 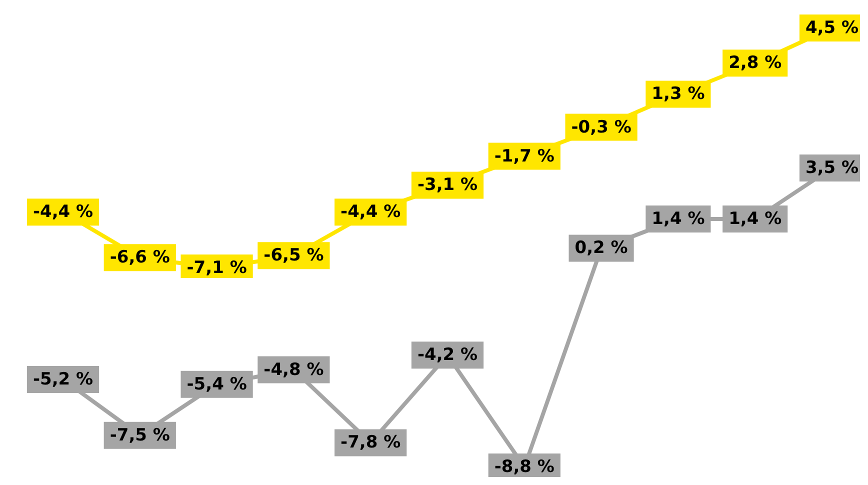 What do you see at coordinates (294, 370) in the screenshot?
I see `data-label: -4,8 %` at bounding box center [294, 370].